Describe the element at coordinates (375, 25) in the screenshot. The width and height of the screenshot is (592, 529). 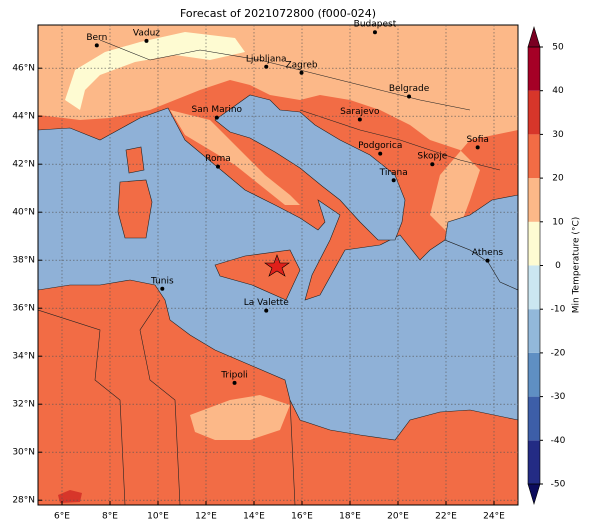
I see `city-label: Budapest` at that location.